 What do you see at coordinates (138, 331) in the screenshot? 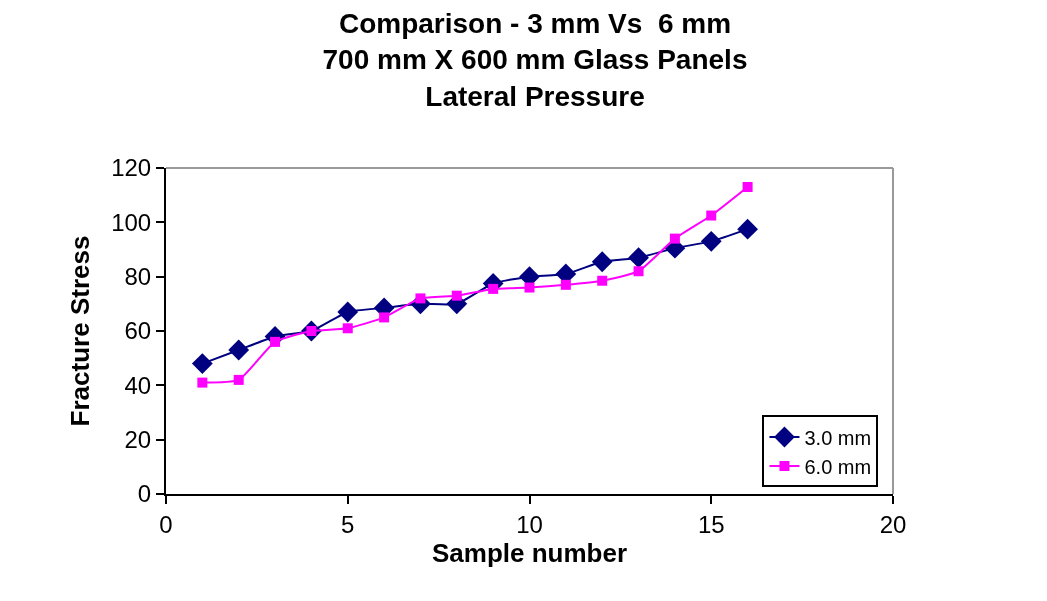
I see `y-tick-label: 60` at bounding box center [138, 331].